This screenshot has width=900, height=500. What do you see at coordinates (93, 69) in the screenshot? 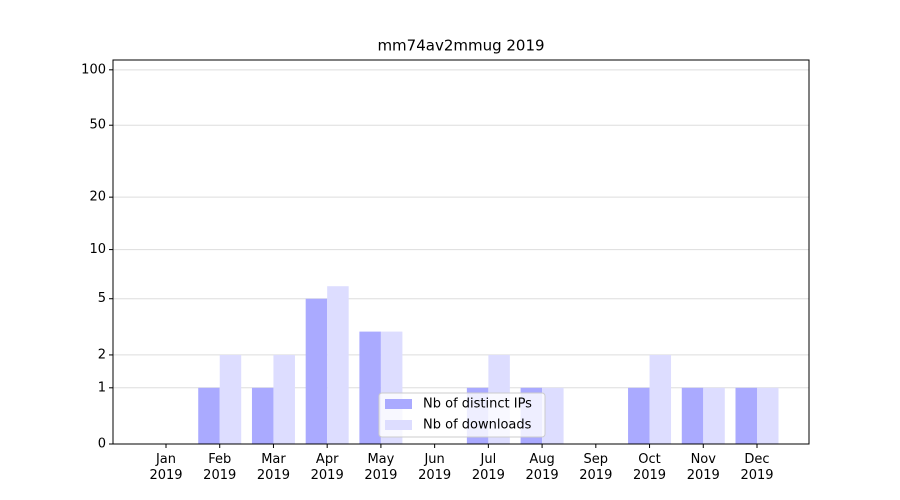
I see `y-tick-label: 100` at bounding box center [93, 69].